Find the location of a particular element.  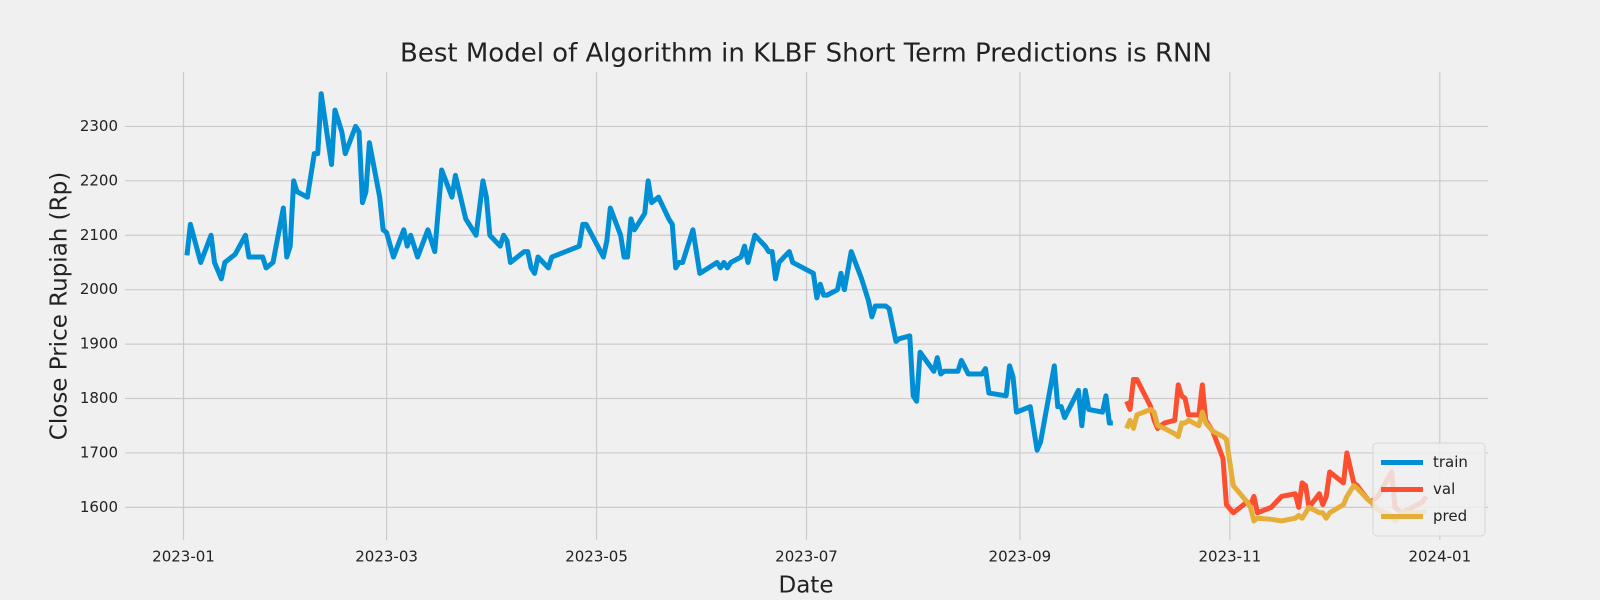

series-line is located at coordinates (1276, 465).